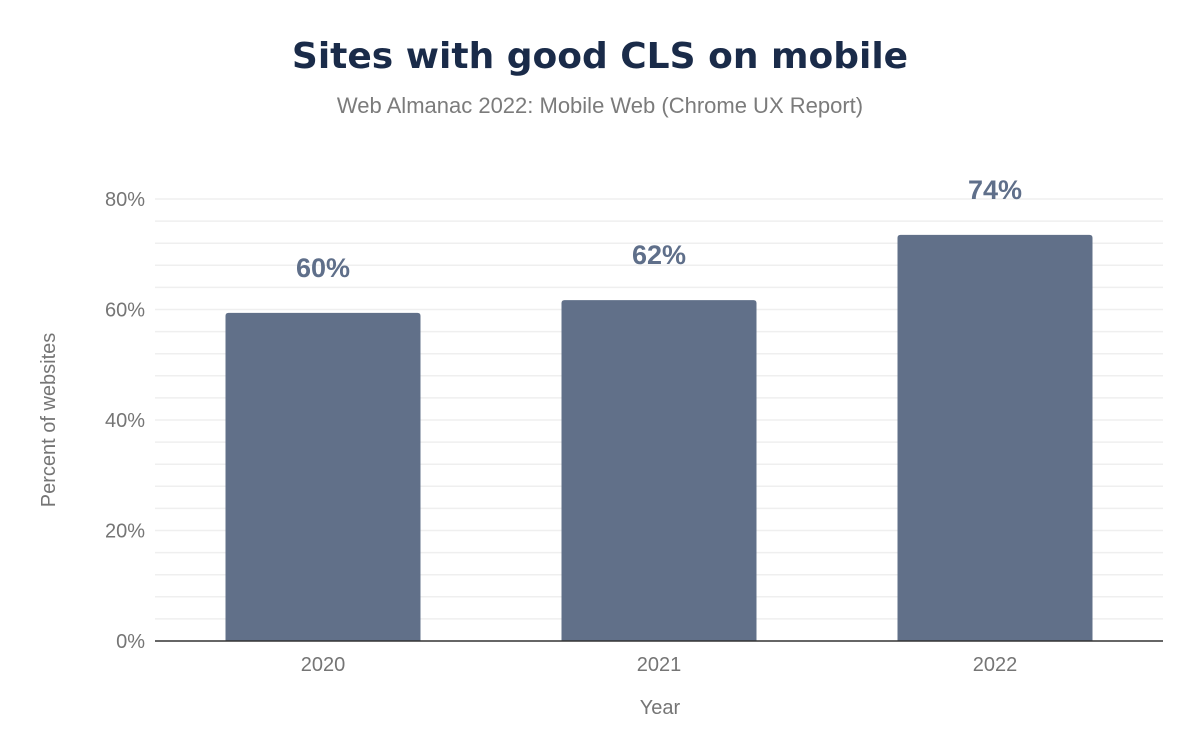 Image resolution: width=1200 pixels, height=742 pixels. What do you see at coordinates (600, 56) in the screenshot?
I see `chart-title: Sites with good CLS on mobile` at bounding box center [600, 56].